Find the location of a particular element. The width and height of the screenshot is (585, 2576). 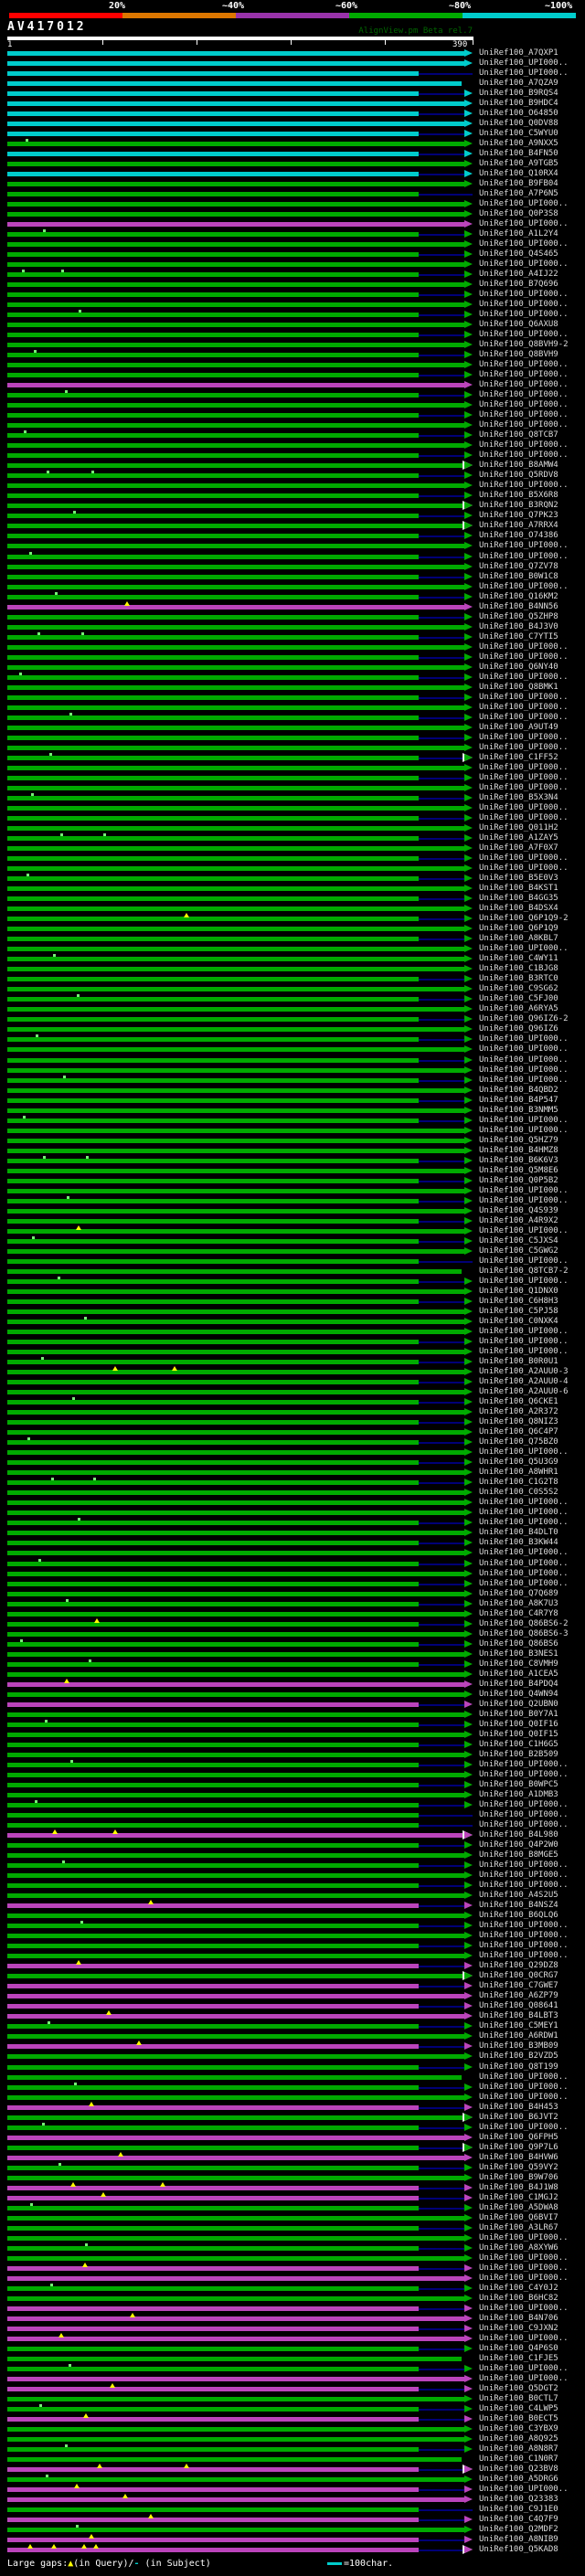

hit-label: UniRef100_A7F0X7 is located at coordinates (518, 848).